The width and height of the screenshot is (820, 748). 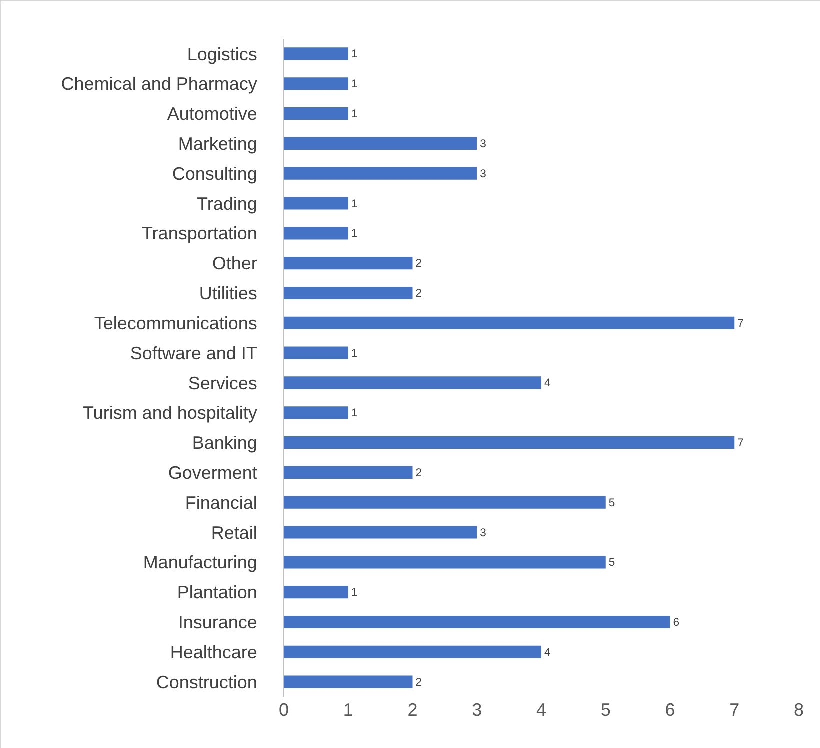 I want to click on x-tick-label: 0, so click(x=284, y=710).